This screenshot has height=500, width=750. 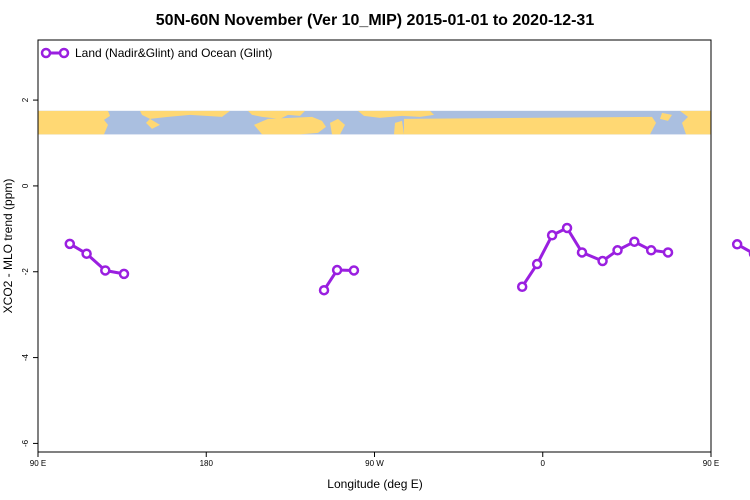 I want to click on legend-label: Land (Nadir&Glint) and Ocean (Glint), so click(x=173, y=53).